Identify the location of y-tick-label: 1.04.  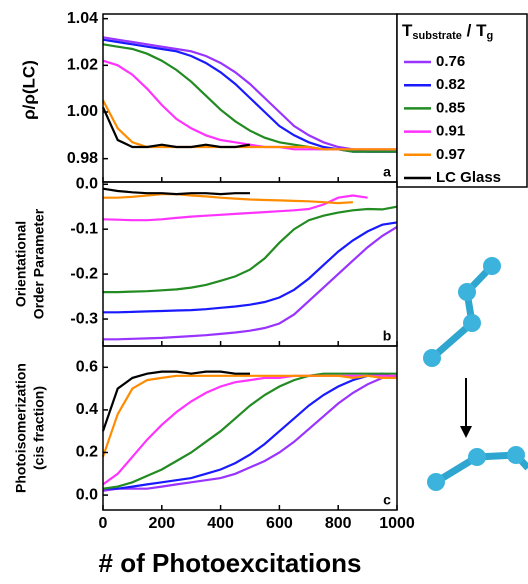
(82, 18).